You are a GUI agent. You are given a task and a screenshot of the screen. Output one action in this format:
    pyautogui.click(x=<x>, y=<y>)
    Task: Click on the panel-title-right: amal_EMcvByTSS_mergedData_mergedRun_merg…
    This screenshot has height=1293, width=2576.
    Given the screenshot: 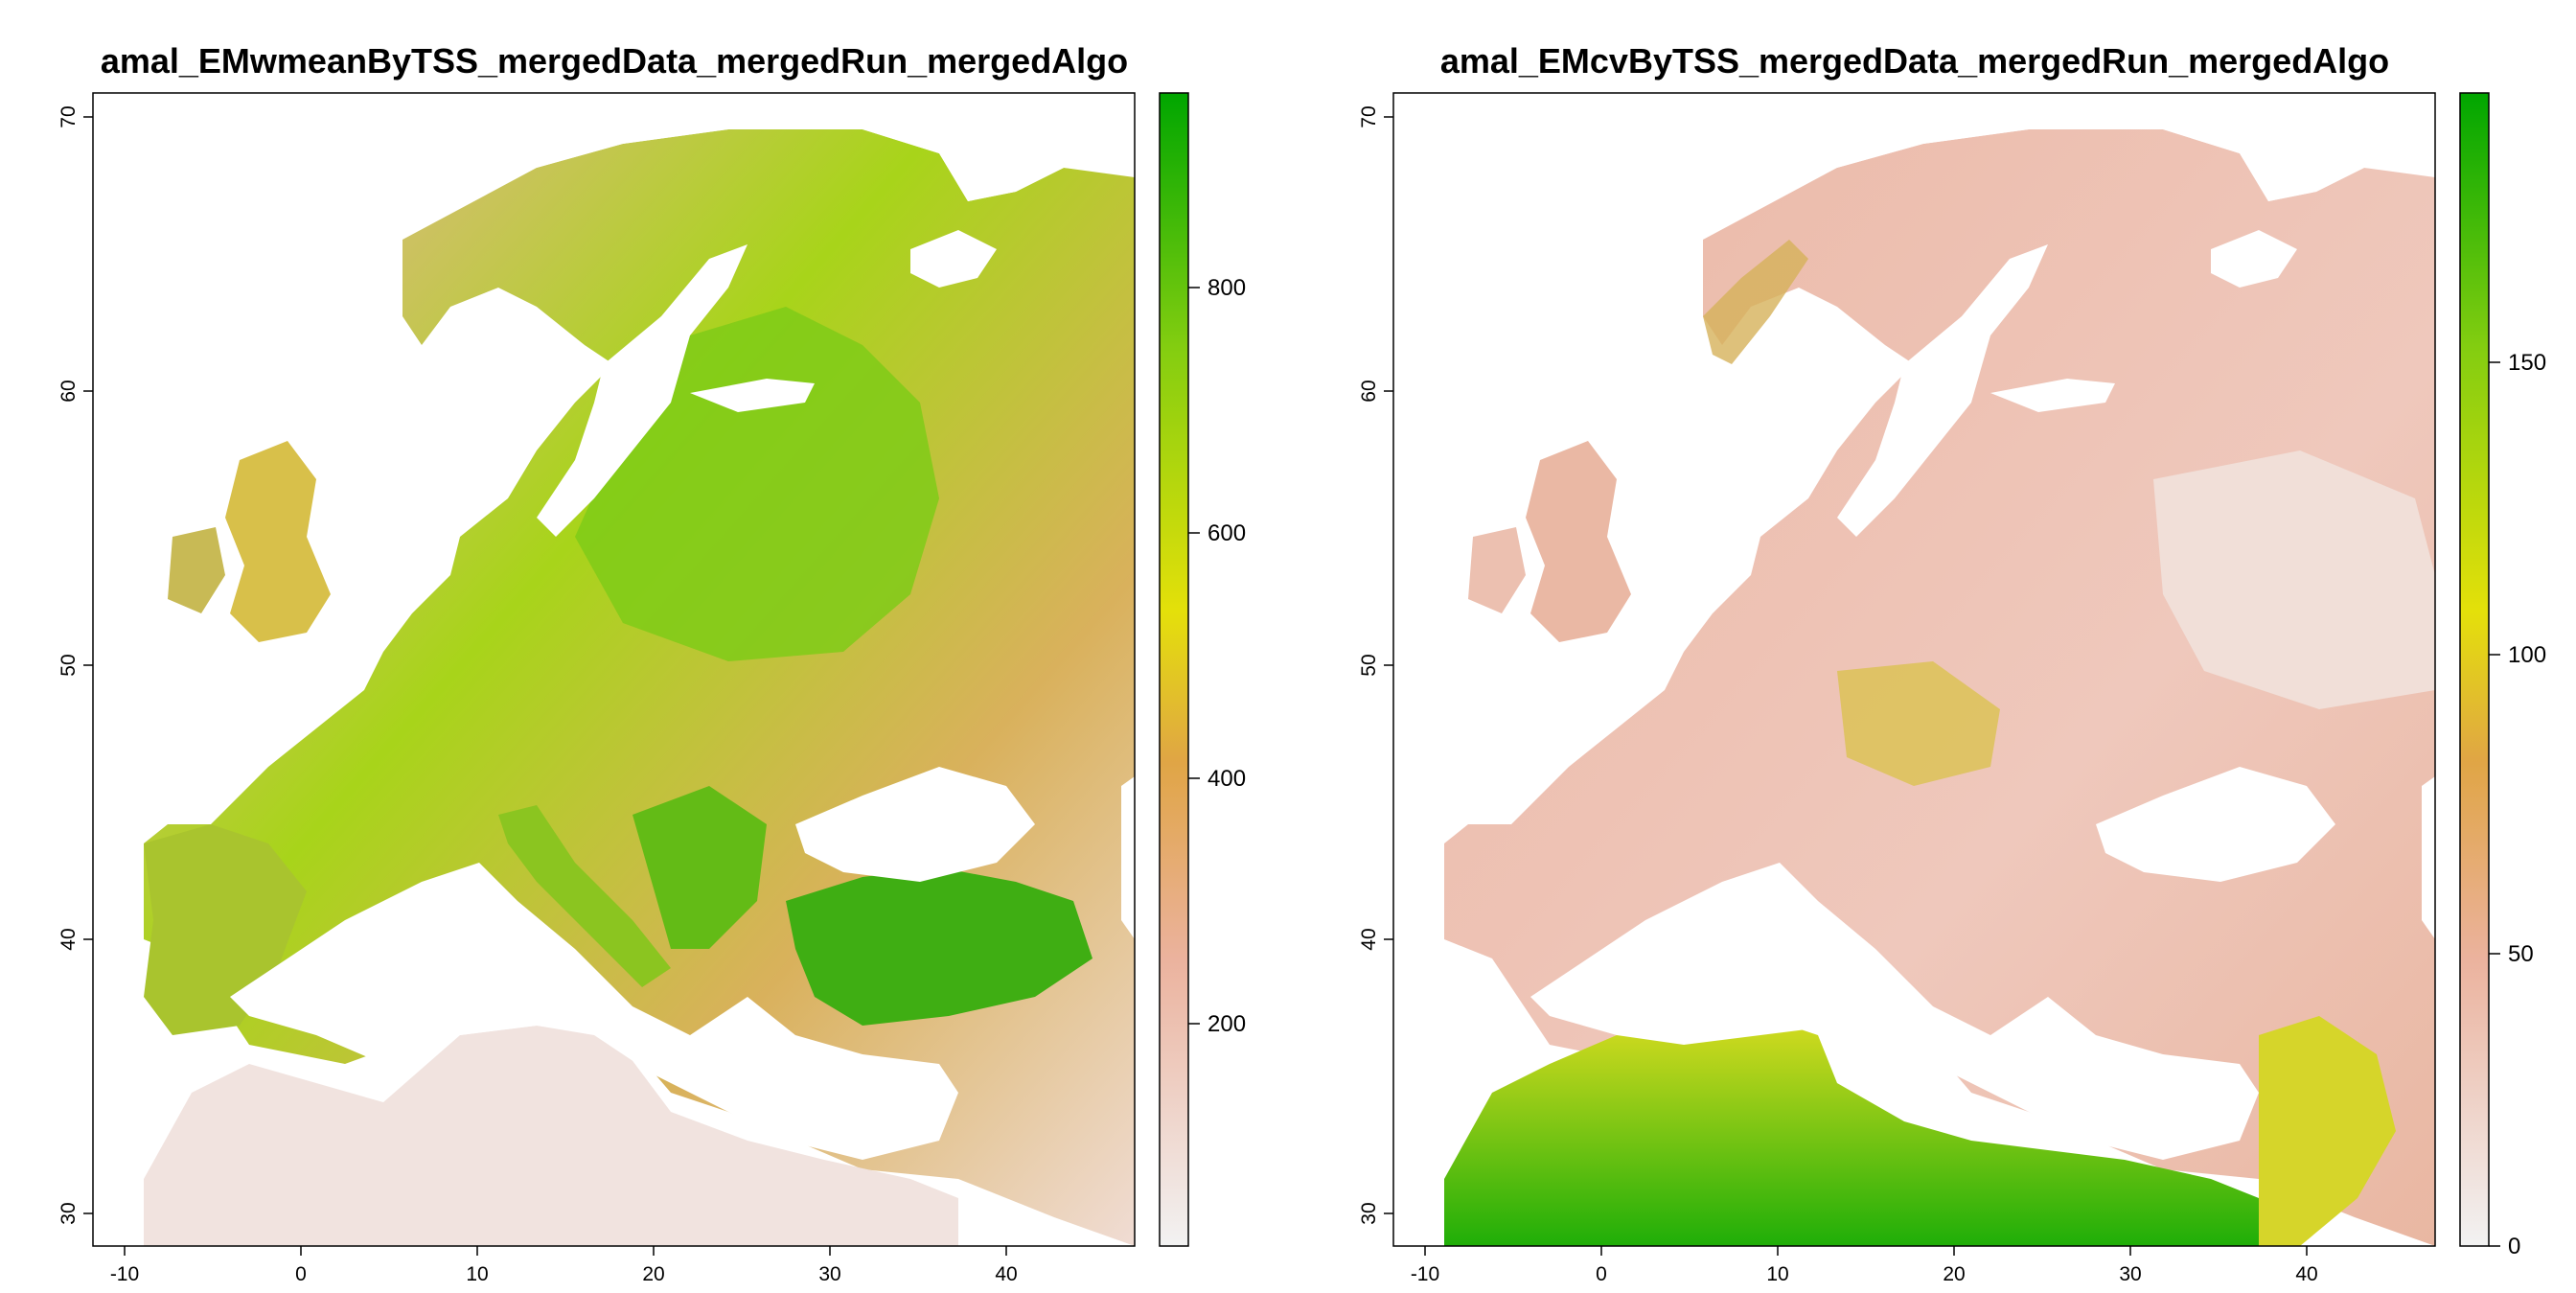 What is the action you would take?
    pyautogui.click(x=1914, y=61)
    